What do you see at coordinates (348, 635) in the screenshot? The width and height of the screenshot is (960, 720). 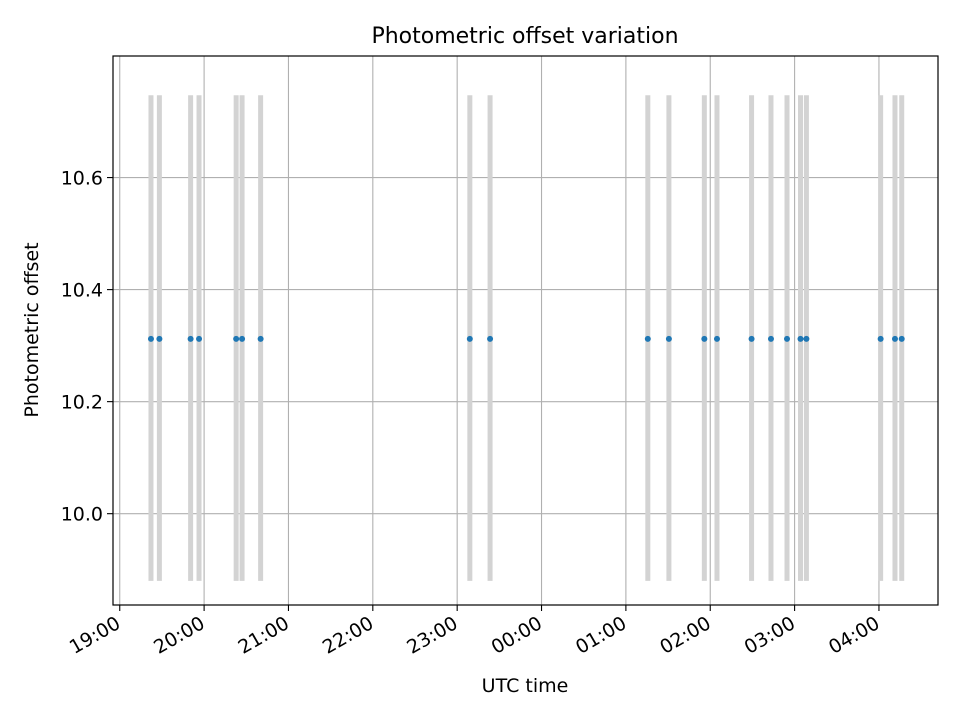 I see `x-tick-label: 22:00` at bounding box center [348, 635].